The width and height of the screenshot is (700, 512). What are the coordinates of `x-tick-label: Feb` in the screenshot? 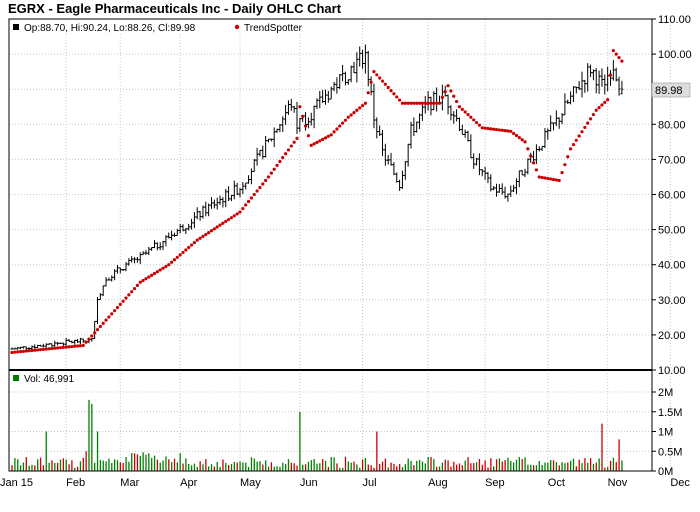 It's located at (75, 483).